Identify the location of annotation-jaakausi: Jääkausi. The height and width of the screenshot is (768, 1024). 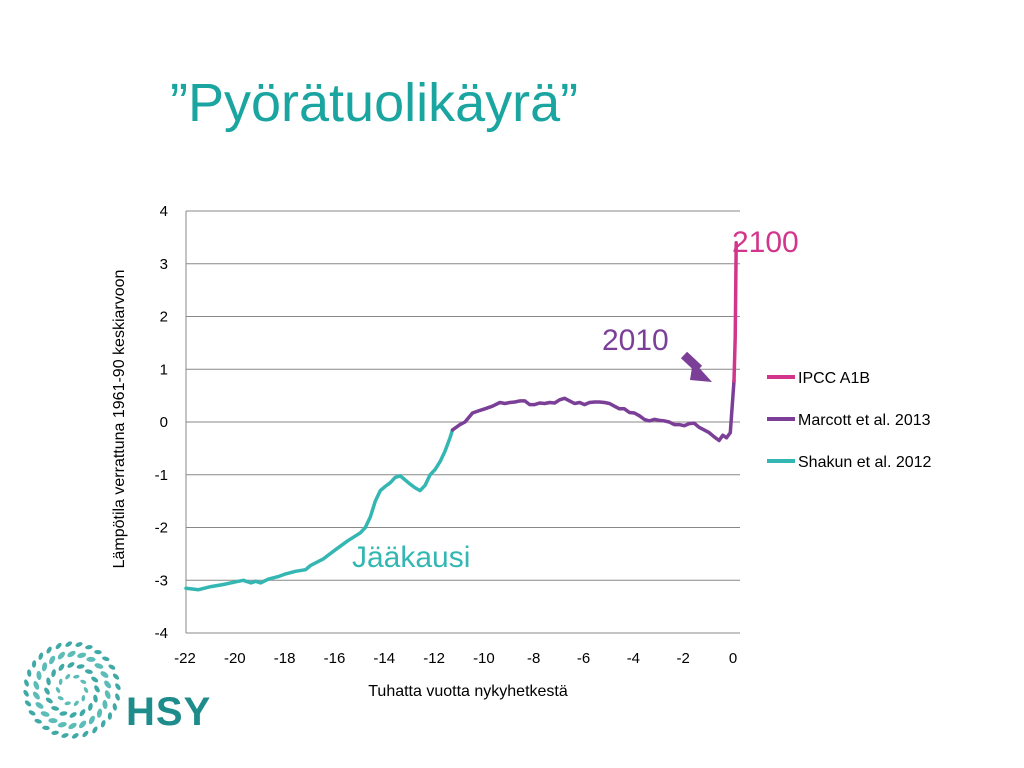
(411, 557).